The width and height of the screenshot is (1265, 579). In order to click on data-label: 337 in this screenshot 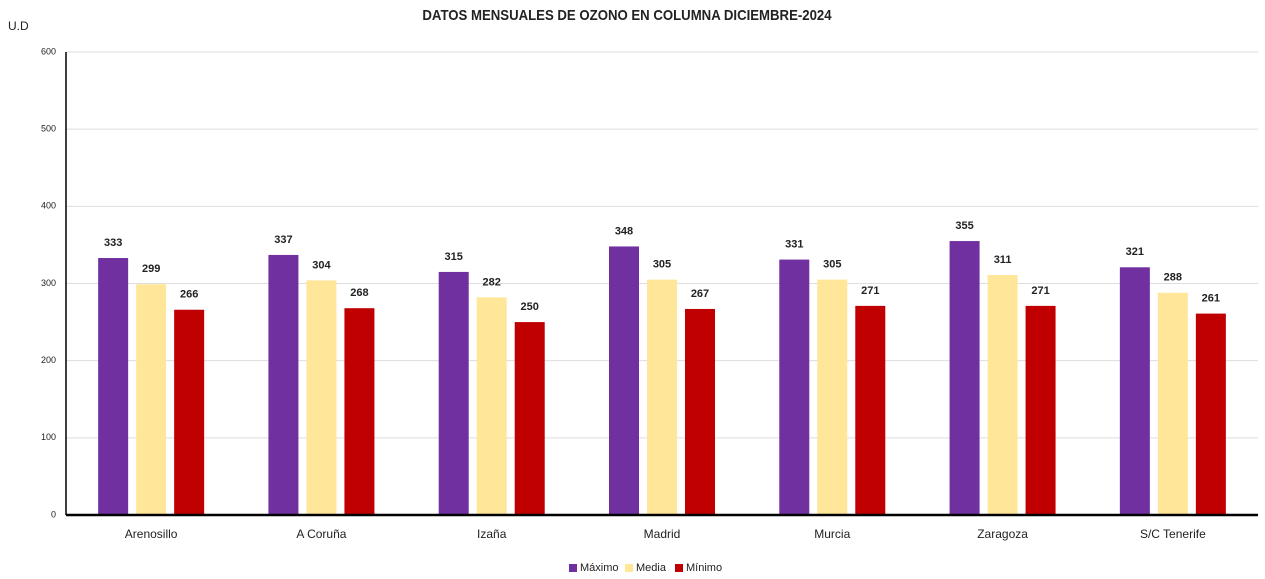, I will do `click(283, 240)`.